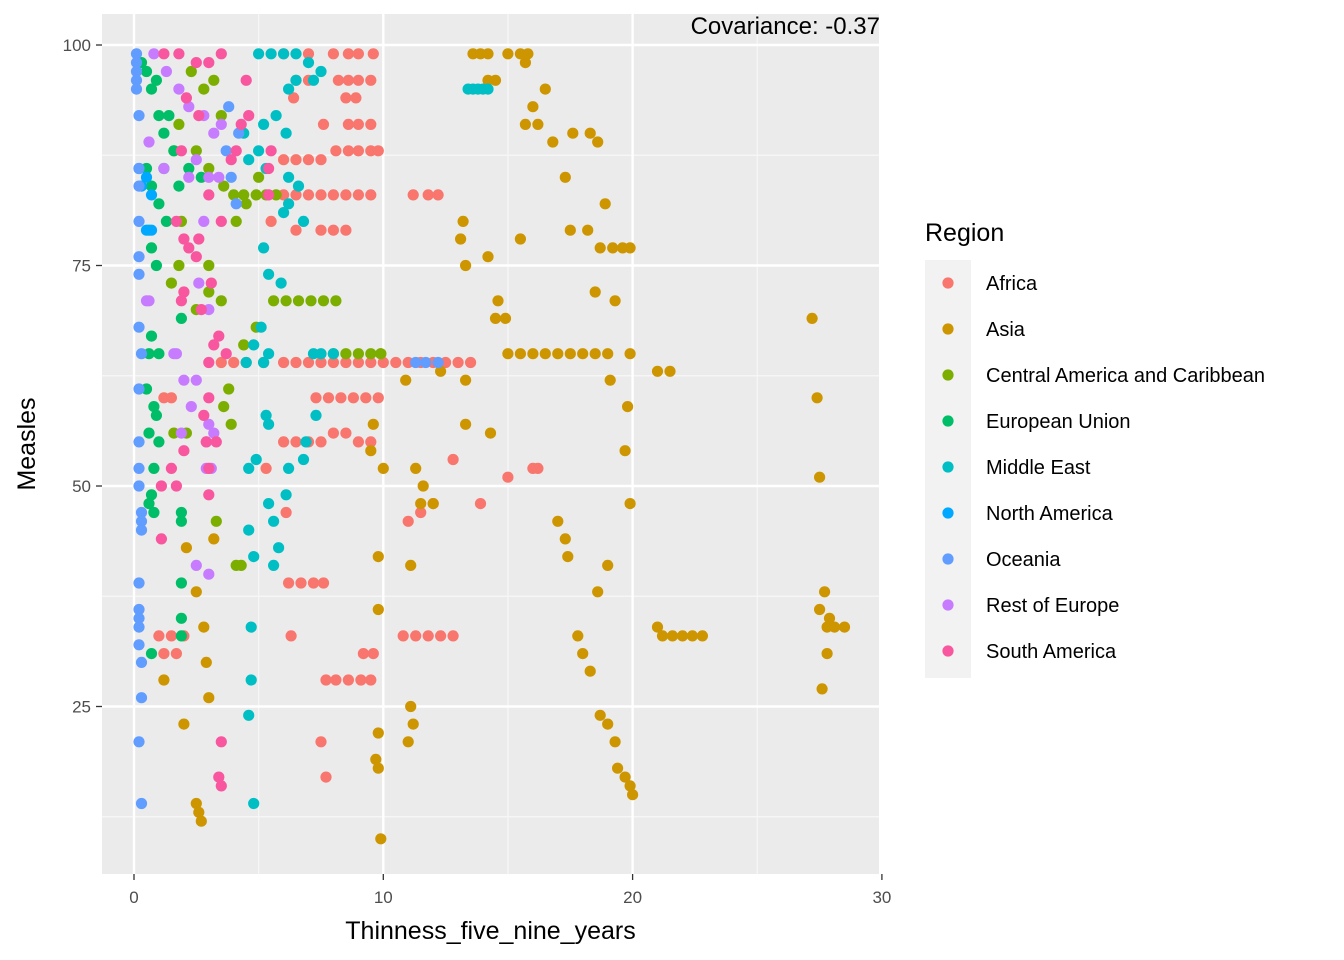 Image resolution: width=1344 pixels, height=960 pixels. I want to click on legend-label: Rest of Europe, so click(1052, 606).